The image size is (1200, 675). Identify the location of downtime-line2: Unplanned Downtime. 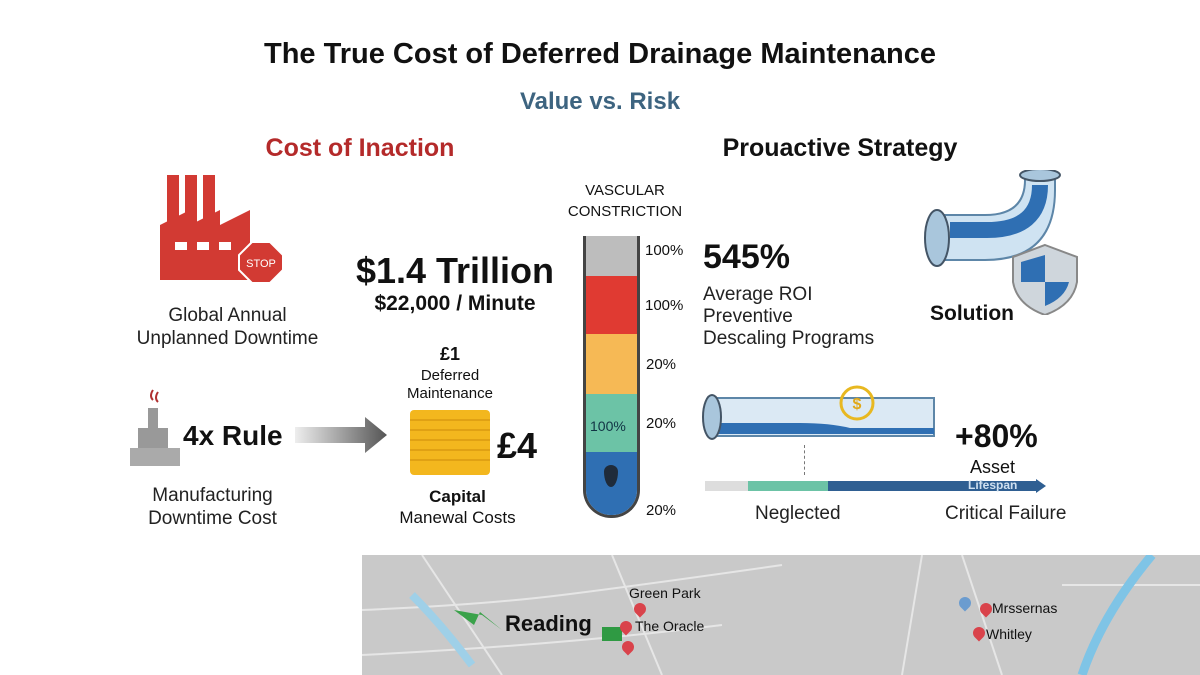
(227, 338).